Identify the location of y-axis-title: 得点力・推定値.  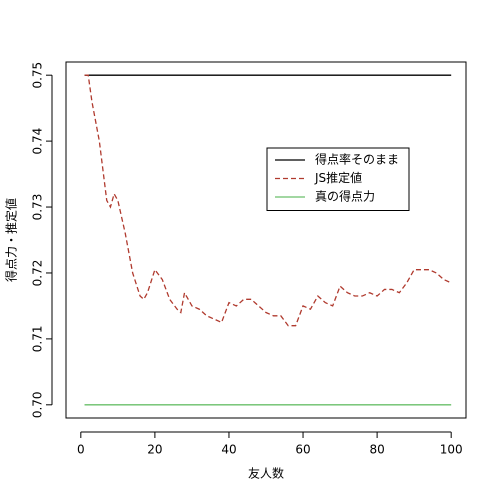
(11, 240).